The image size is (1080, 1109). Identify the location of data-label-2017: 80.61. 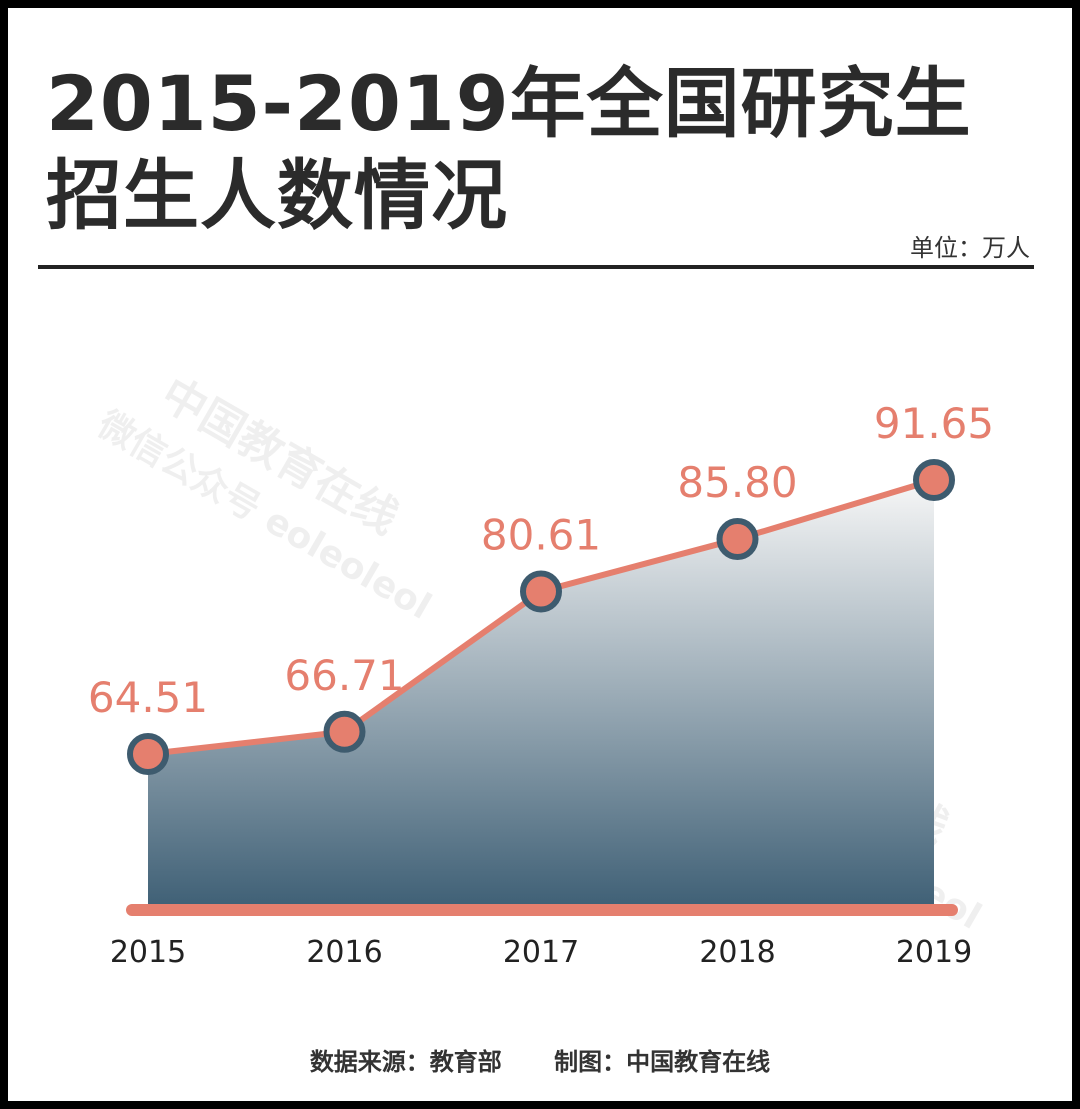
(541, 534).